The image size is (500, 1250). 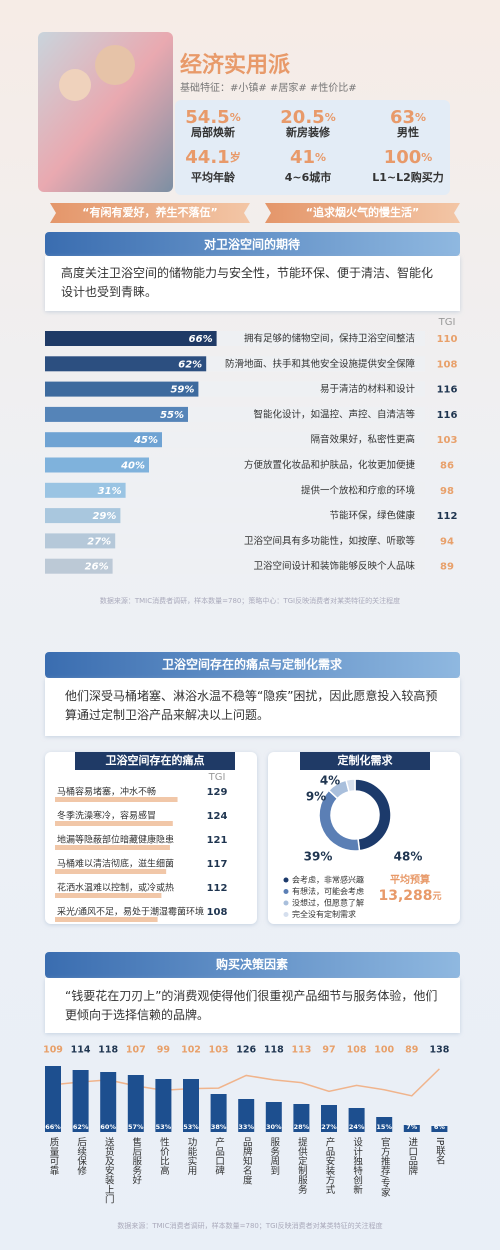 What do you see at coordinates (106, 816) in the screenshot?
I see `pain-item: 冬季洗澡寒冷，容易感冒` at bounding box center [106, 816].